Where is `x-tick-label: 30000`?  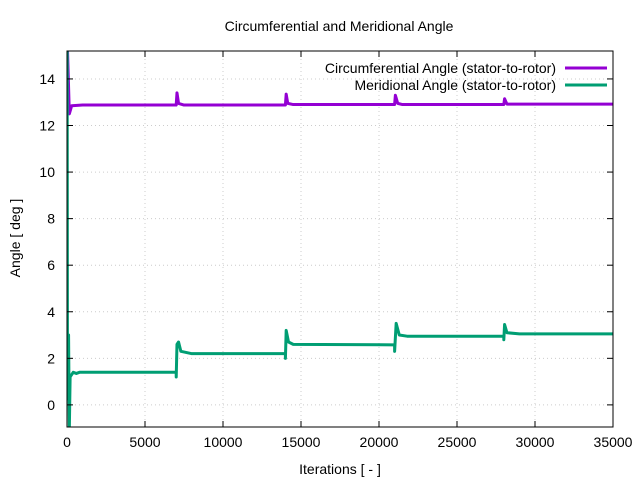
x-tick-label: 30000 is located at coordinates (535, 442).